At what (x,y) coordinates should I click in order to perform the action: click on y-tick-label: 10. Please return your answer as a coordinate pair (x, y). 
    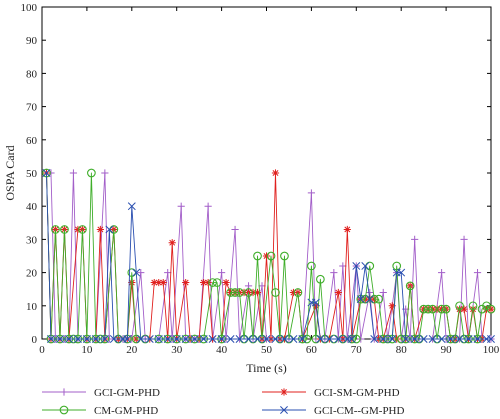
    Looking at the image, I should click on (32, 307).